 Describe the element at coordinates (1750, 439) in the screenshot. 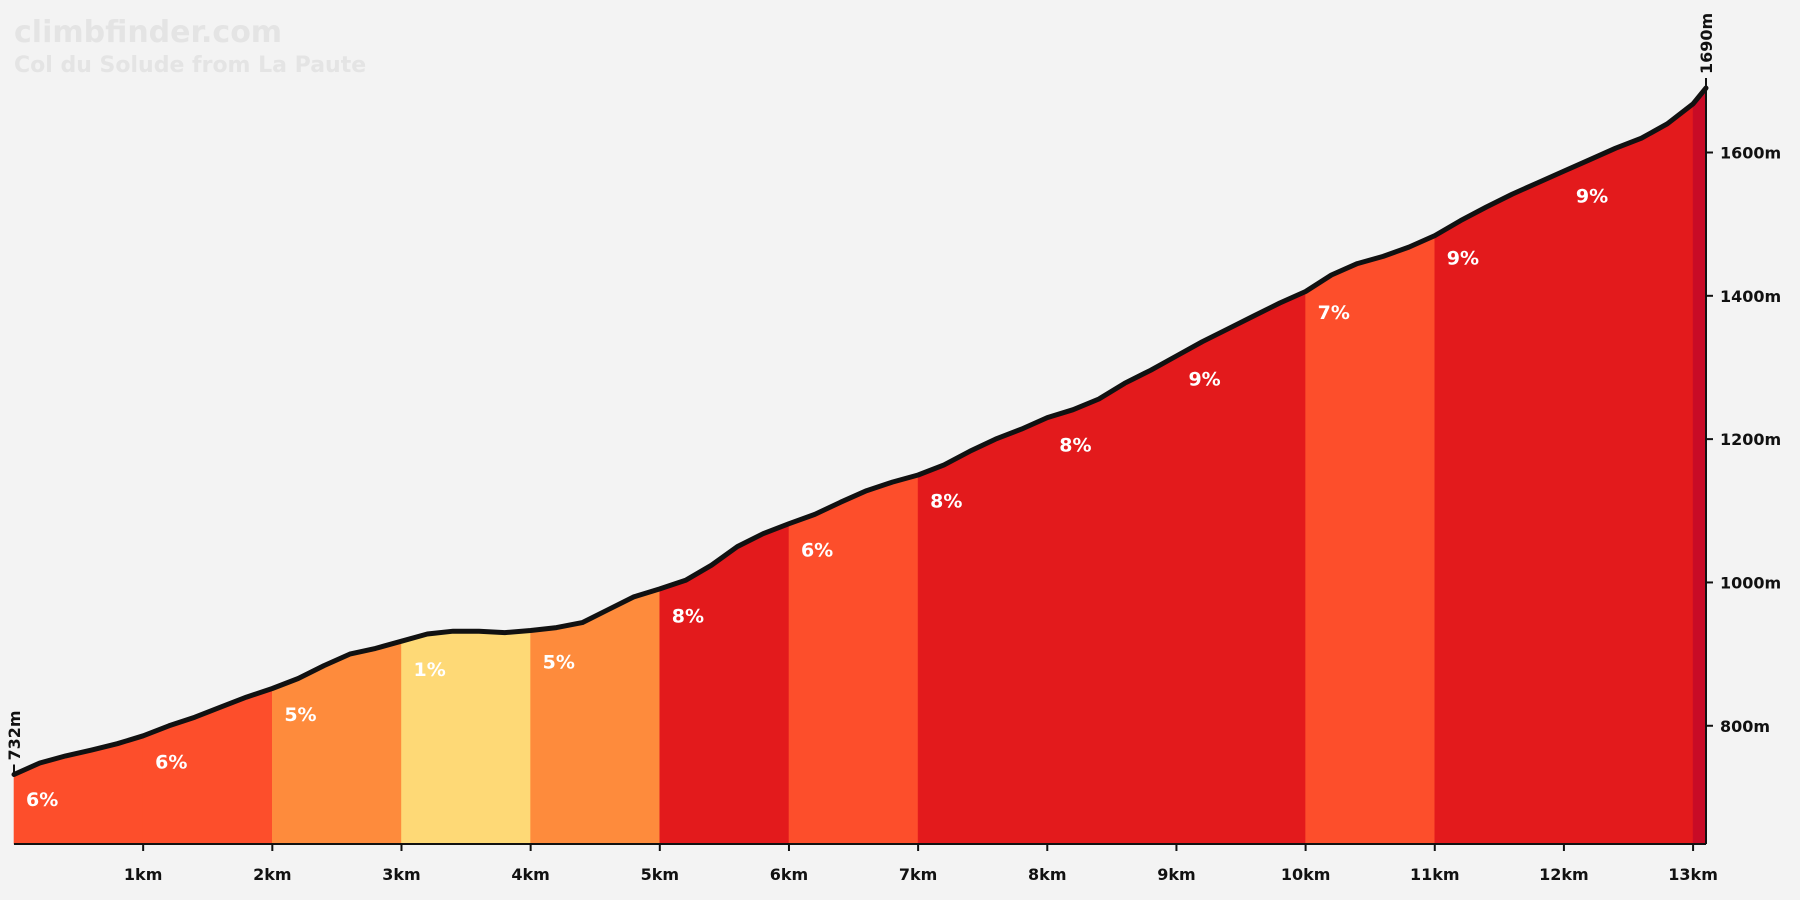

I see `y-tick-label: 1200m` at that location.